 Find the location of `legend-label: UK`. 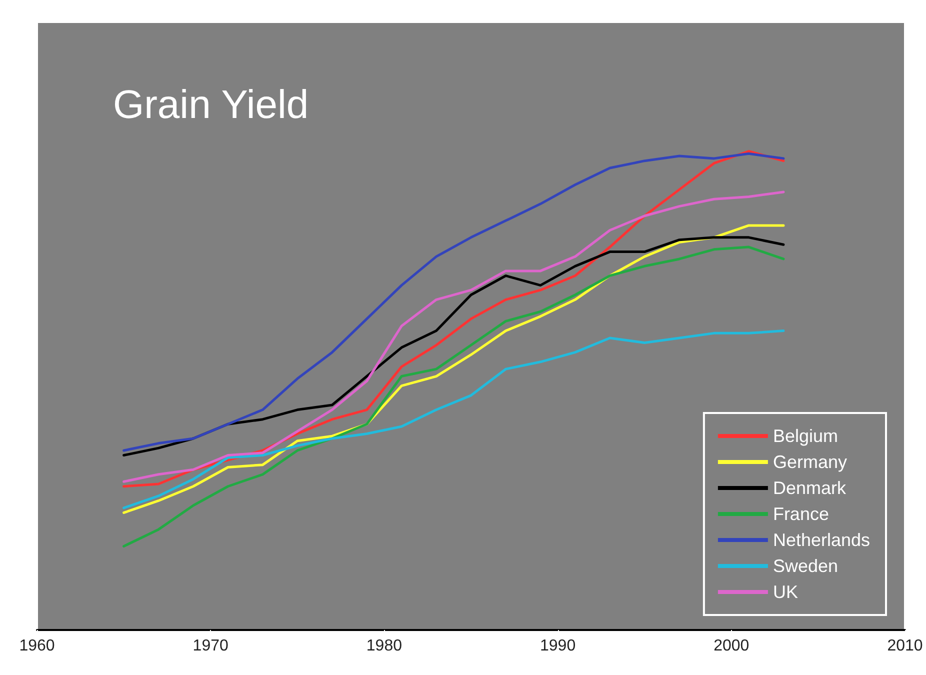

legend-label: UK is located at coordinates (785, 592).